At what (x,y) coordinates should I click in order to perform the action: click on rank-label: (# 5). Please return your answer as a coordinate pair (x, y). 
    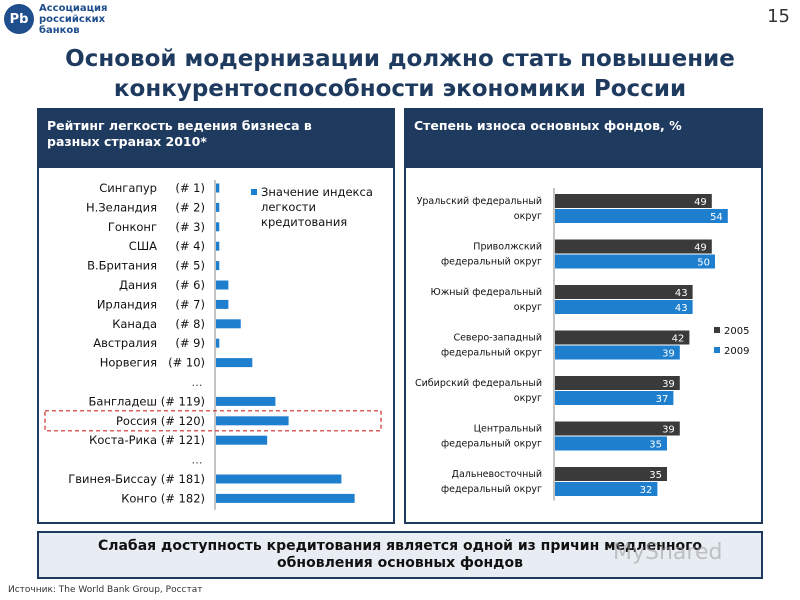
    Looking at the image, I should click on (190, 266).